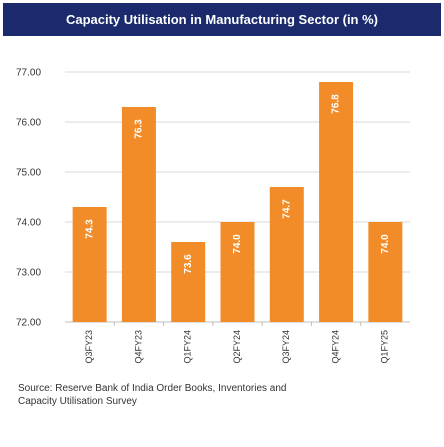 The height and width of the screenshot is (447, 444). What do you see at coordinates (89, 229) in the screenshot?
I see `data-label: 74.3` at bounding box center [89, 229].